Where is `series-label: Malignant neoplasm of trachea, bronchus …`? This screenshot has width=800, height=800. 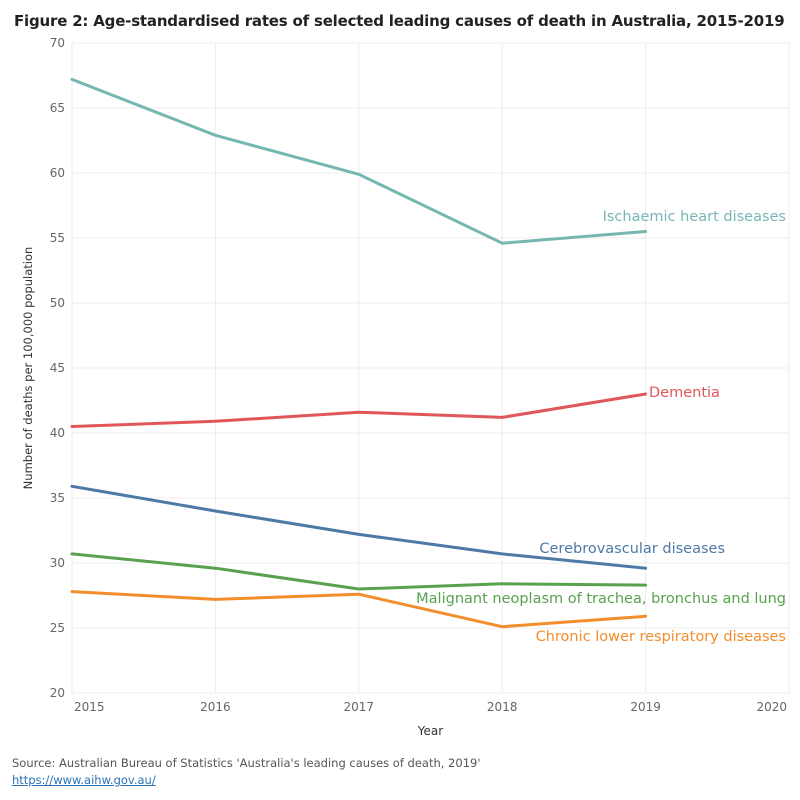
series-label: Malignant neoplasm of trachea, bronchus … is located at coordinates (601, 599).